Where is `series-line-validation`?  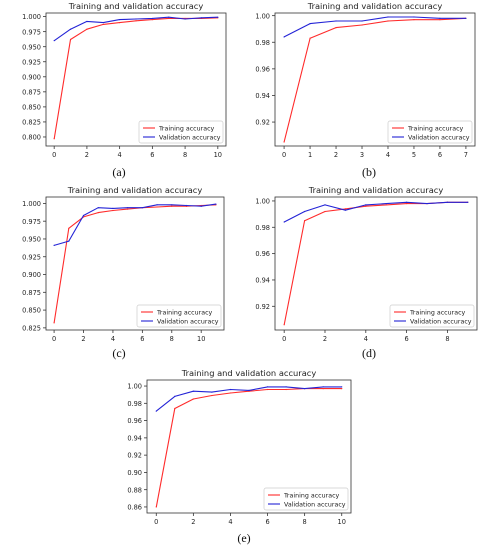 series-line-validation is located at coordinates (375, 212).